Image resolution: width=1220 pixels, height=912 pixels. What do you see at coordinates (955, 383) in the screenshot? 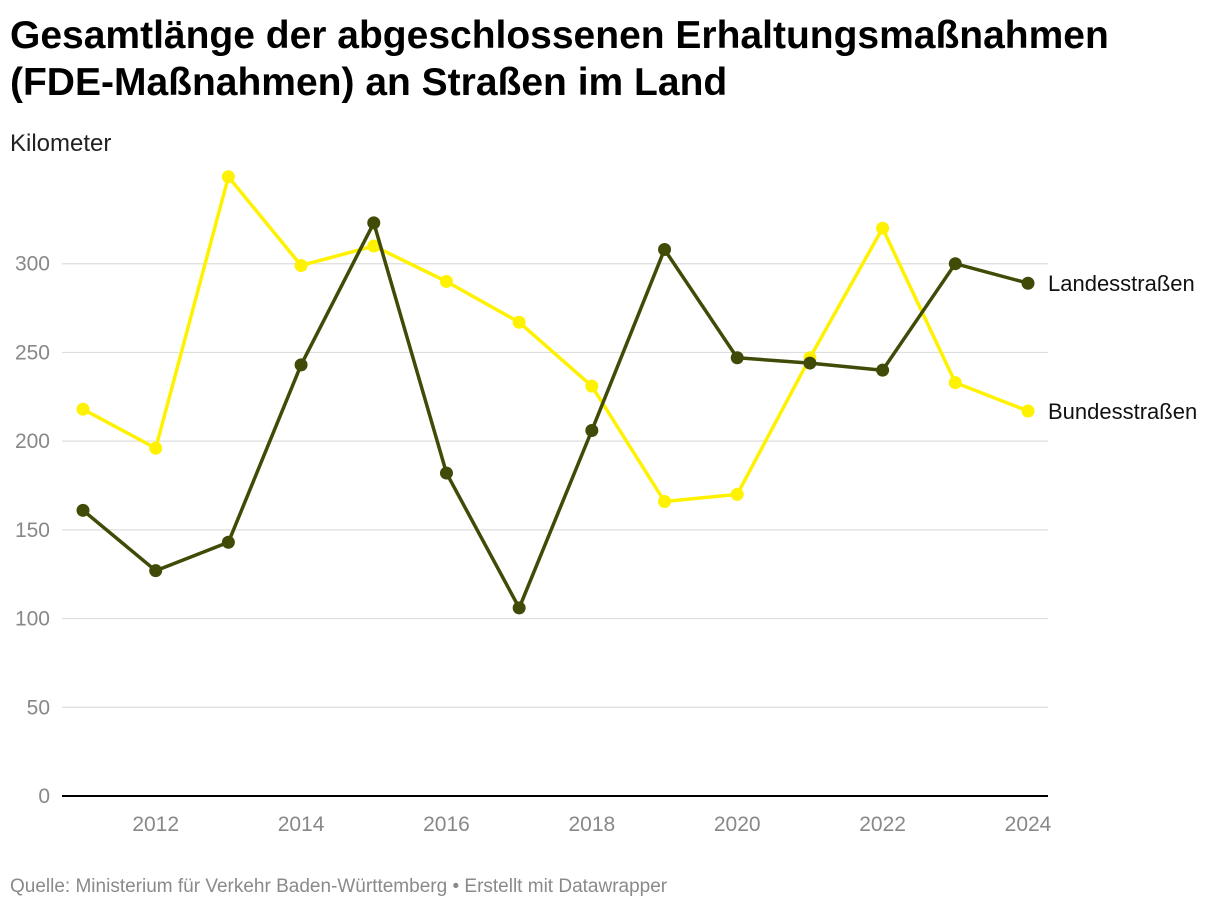
I see `data-point-bundesstrassen-2023` at bounding box center [955, 383].